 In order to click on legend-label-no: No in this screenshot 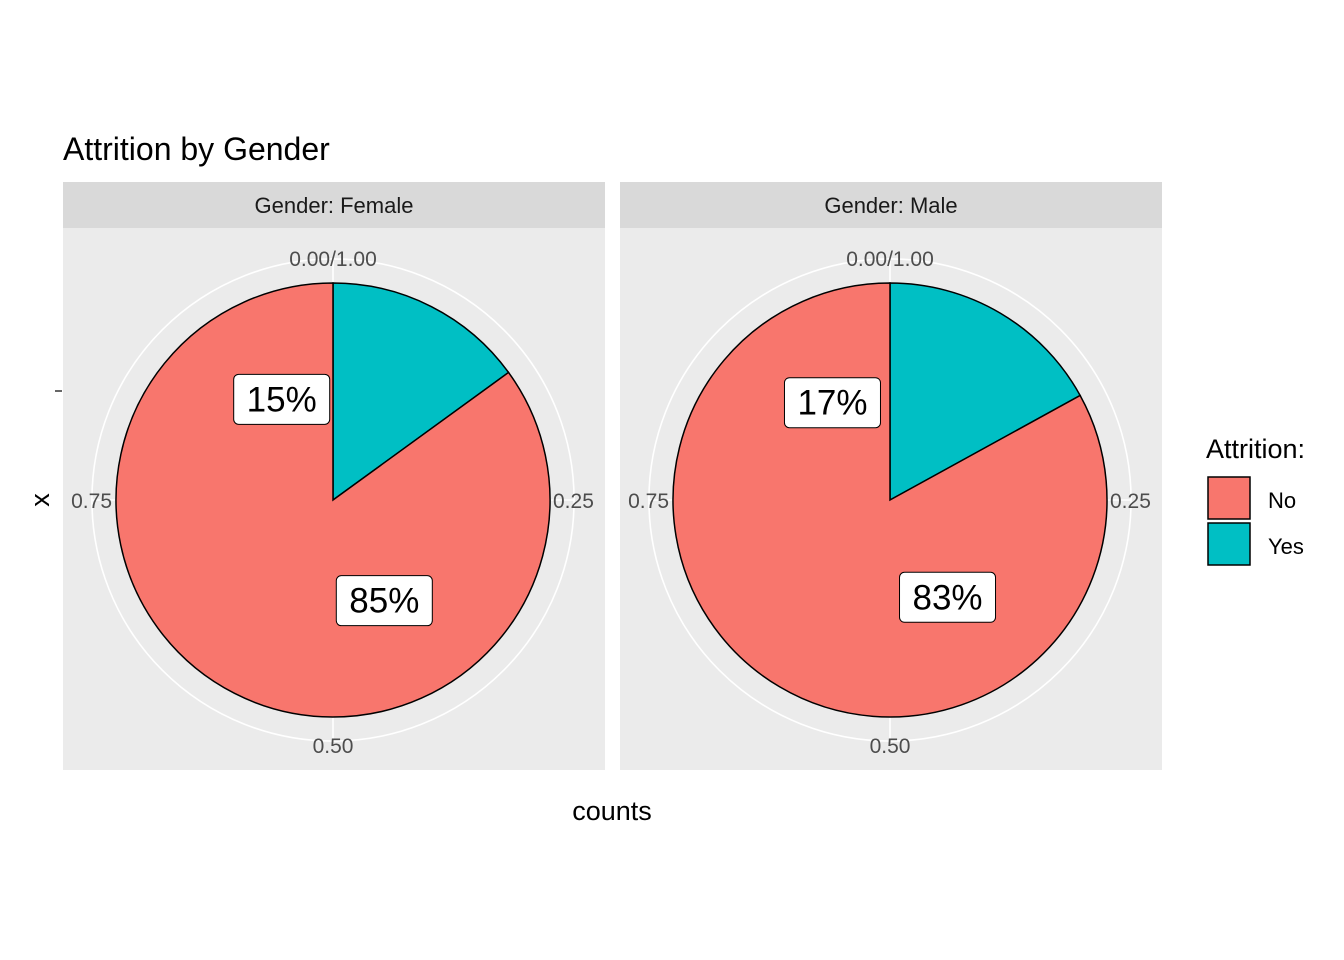, I will do `click(1282, 500)`.